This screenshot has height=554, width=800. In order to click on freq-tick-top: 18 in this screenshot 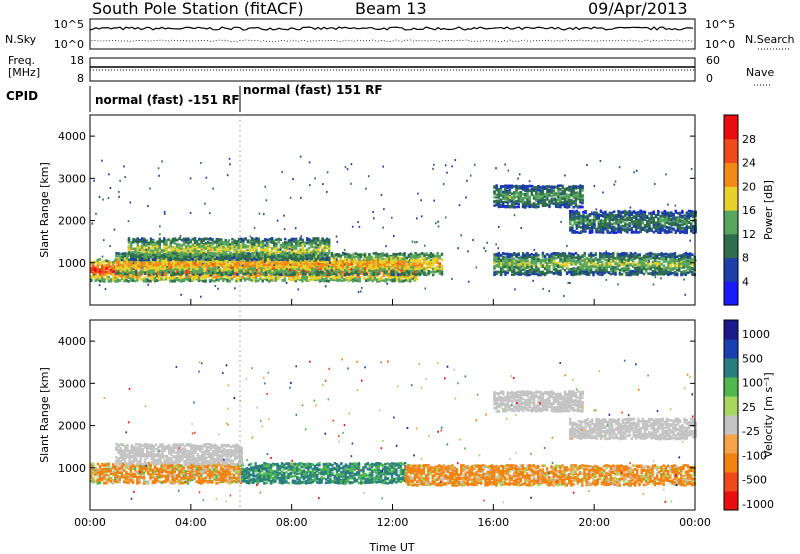, I will do `click(77, 60)`.